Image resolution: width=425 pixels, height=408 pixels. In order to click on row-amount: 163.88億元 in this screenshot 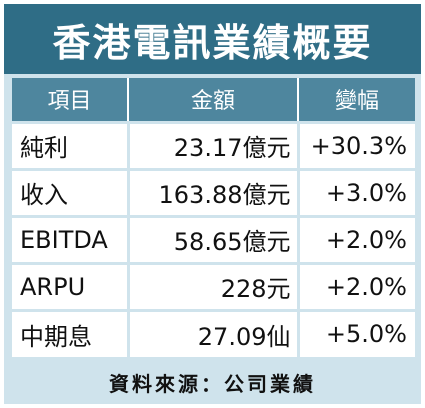, I will do `click(212, 191)`.